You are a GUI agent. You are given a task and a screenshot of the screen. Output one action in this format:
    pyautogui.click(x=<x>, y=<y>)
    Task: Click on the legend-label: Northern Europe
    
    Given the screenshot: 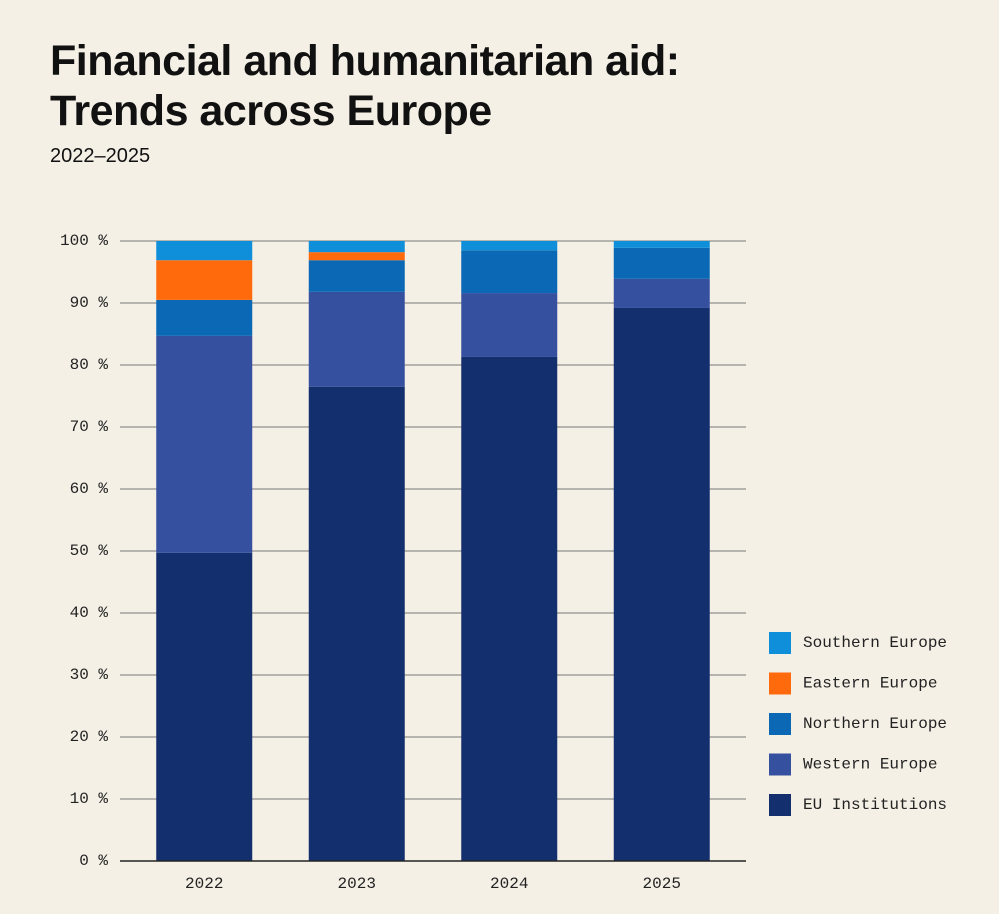 What is the action you would take?
    pyautogui.click(x=875, y=724)
    